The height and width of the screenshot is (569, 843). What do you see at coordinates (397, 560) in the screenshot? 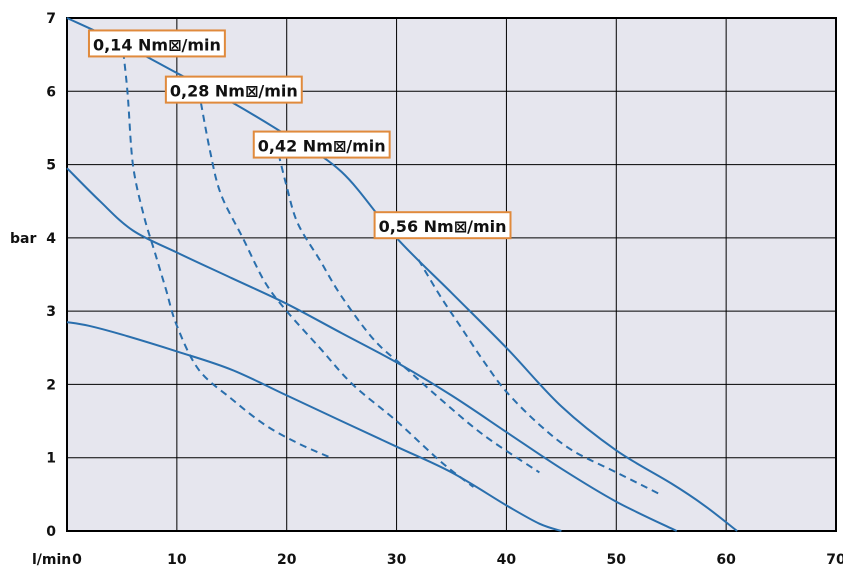
I see `x-tick-label: 30` at bounding box center [397, 560].